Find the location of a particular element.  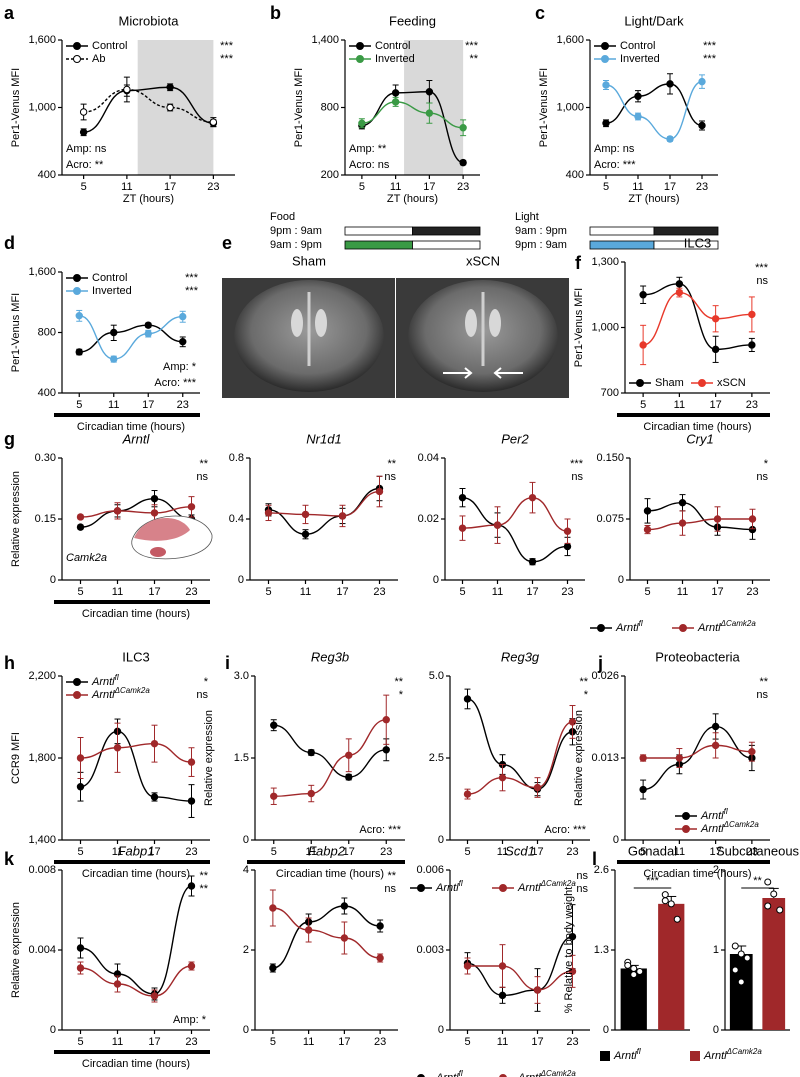

schedule-row-label: 9pm : 9am is located at coordinates (296, 231).